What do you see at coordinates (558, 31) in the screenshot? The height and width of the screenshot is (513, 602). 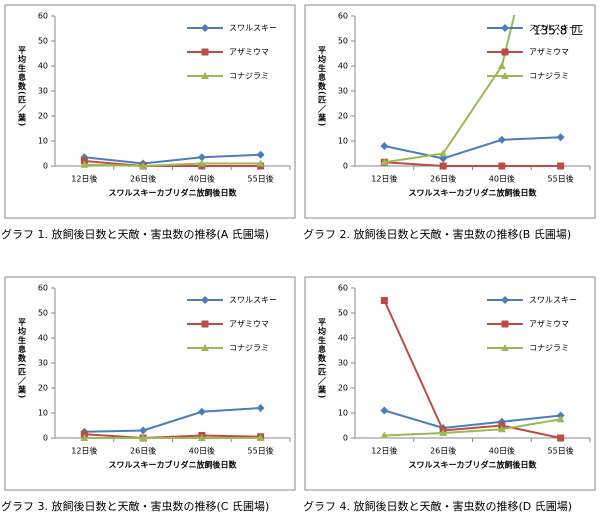 I see `annotation: 135.8 匹` at bounding box center [558, 31].